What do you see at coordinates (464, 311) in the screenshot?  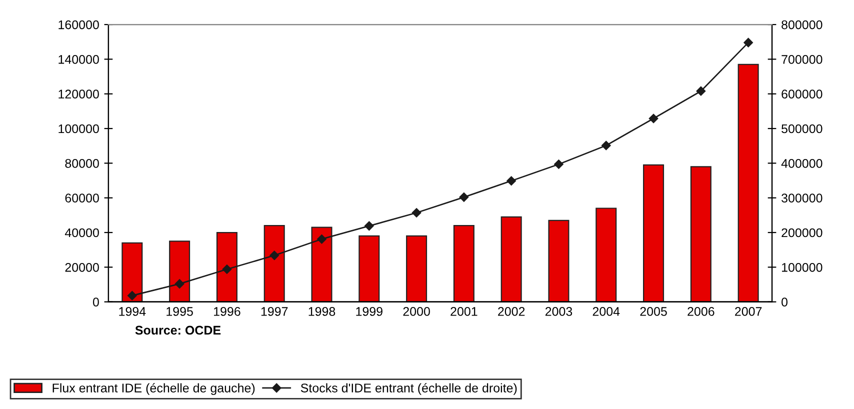 I see `x-tick-label: 2001` at bounding box center [464, 311].